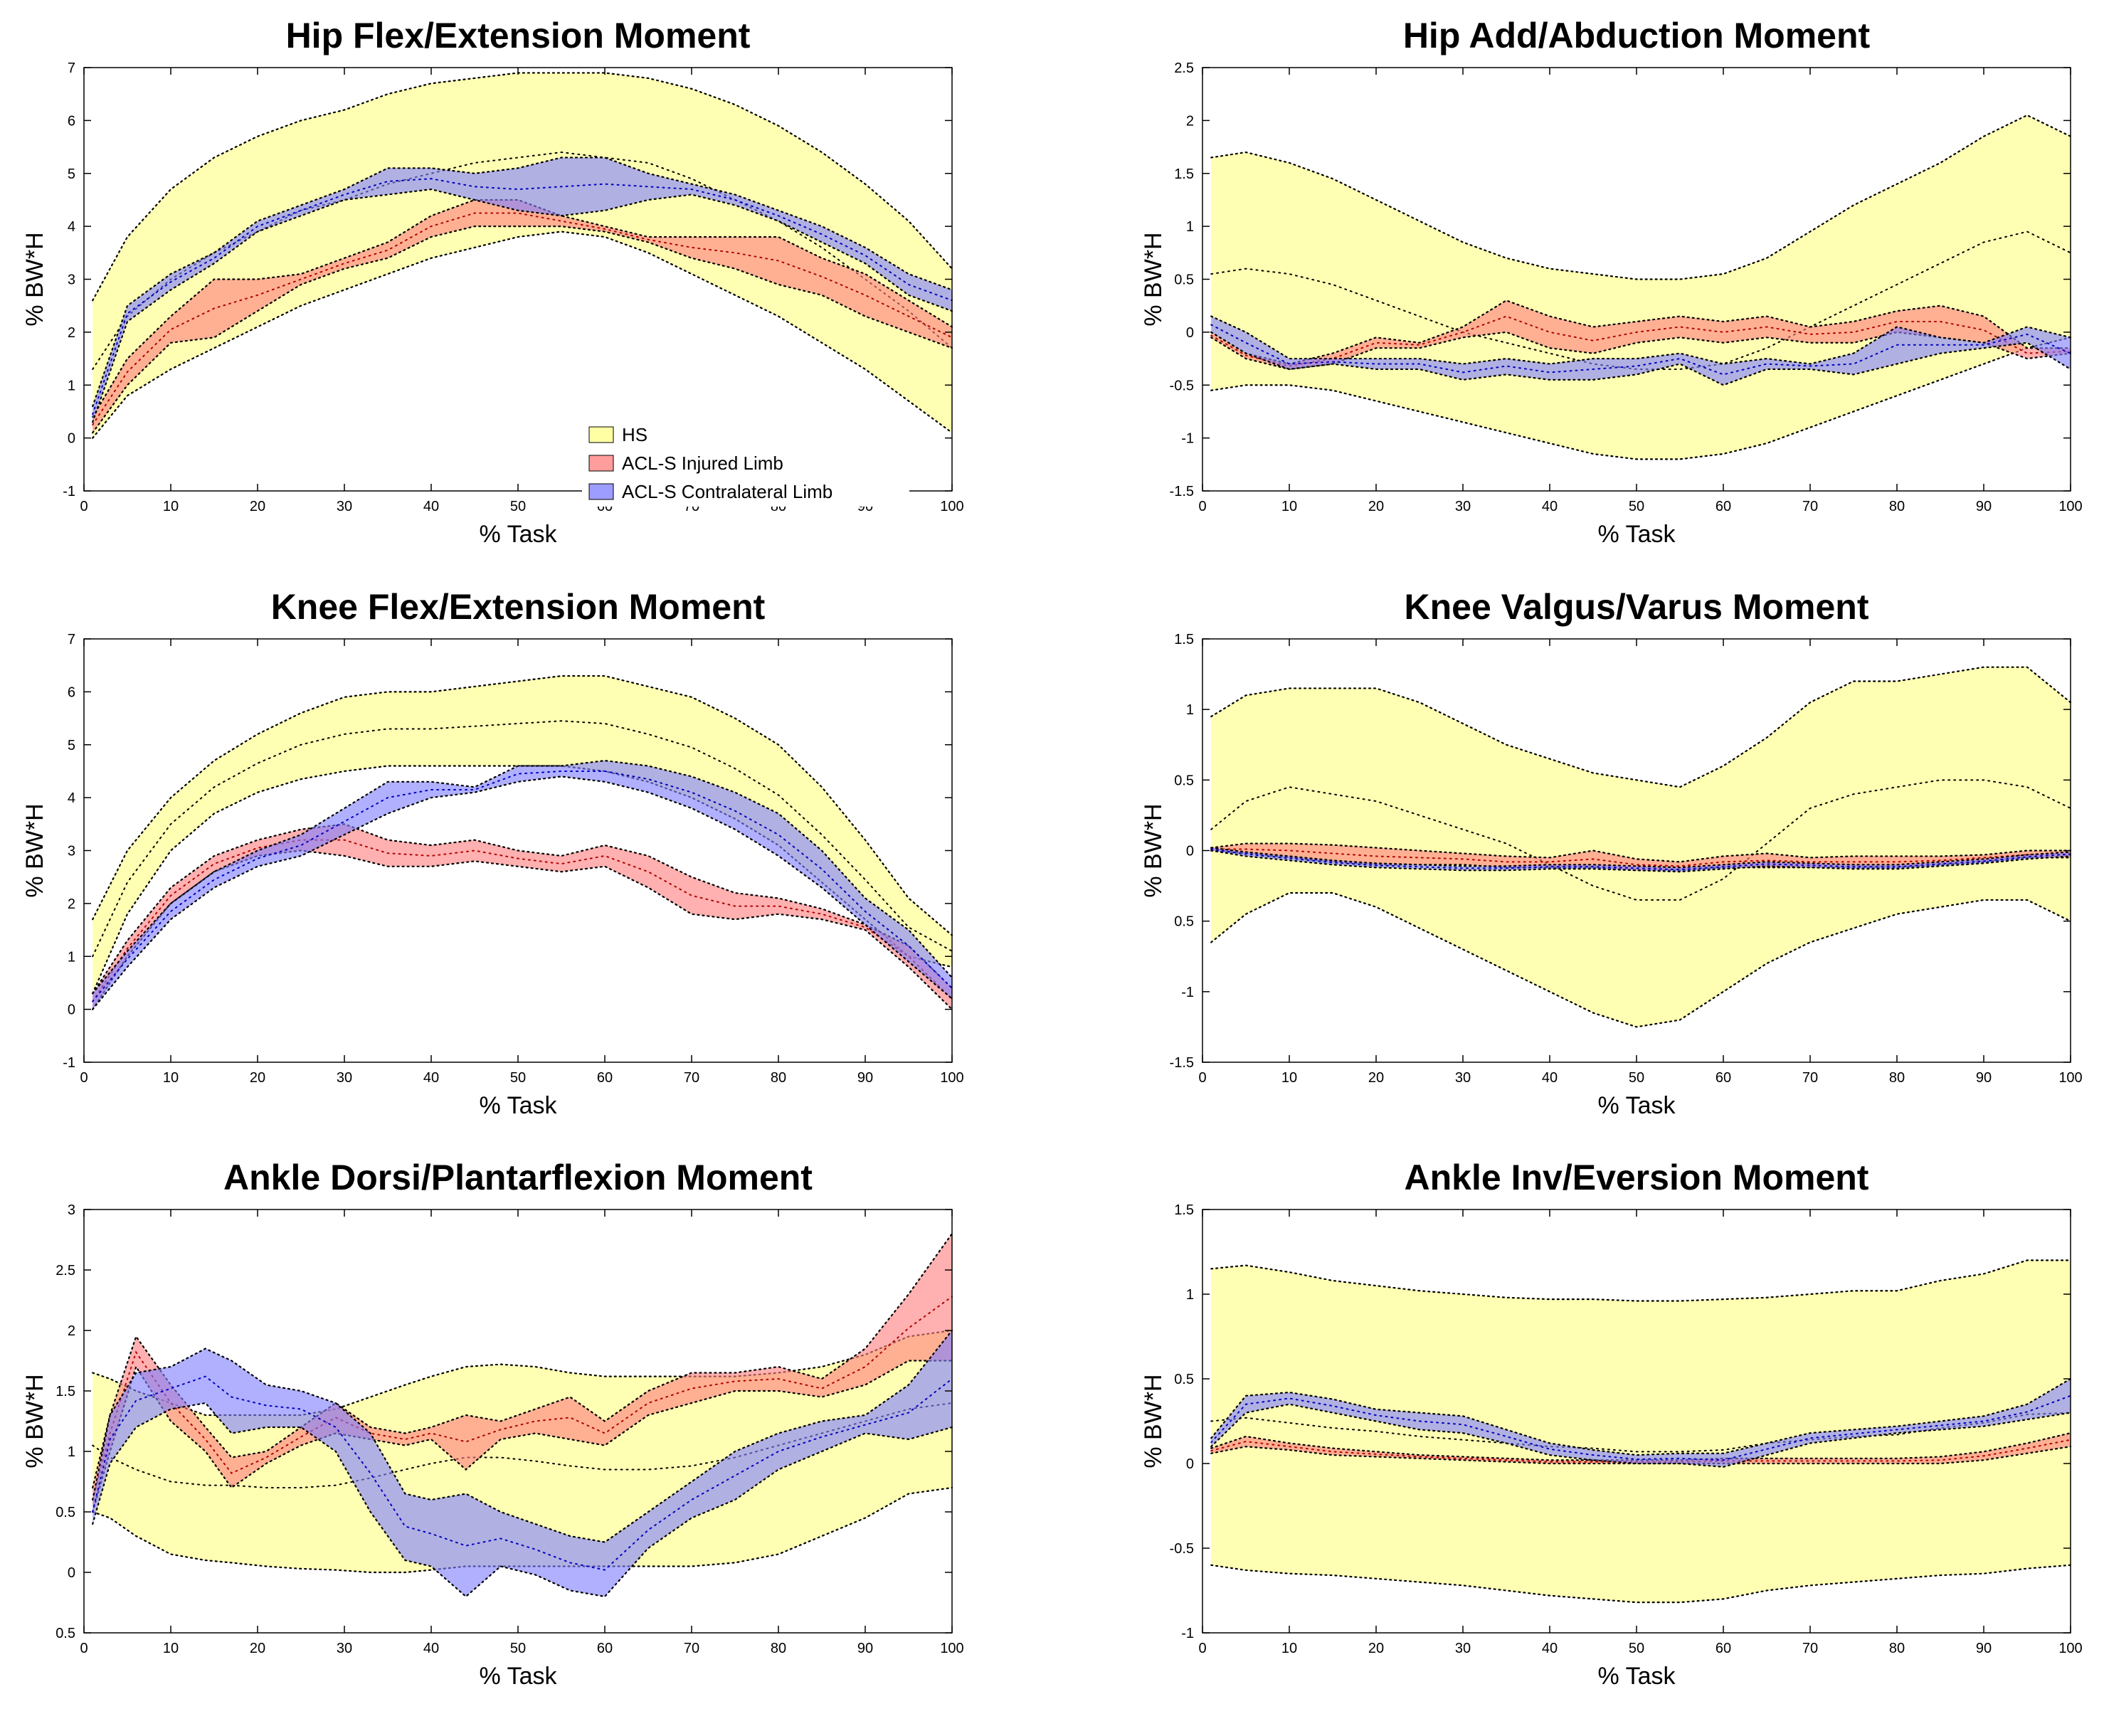  What do you see at coordinates (601, 492) in the screenshot?
I see `legend-swatch-con` at bounding box center [601, 492].